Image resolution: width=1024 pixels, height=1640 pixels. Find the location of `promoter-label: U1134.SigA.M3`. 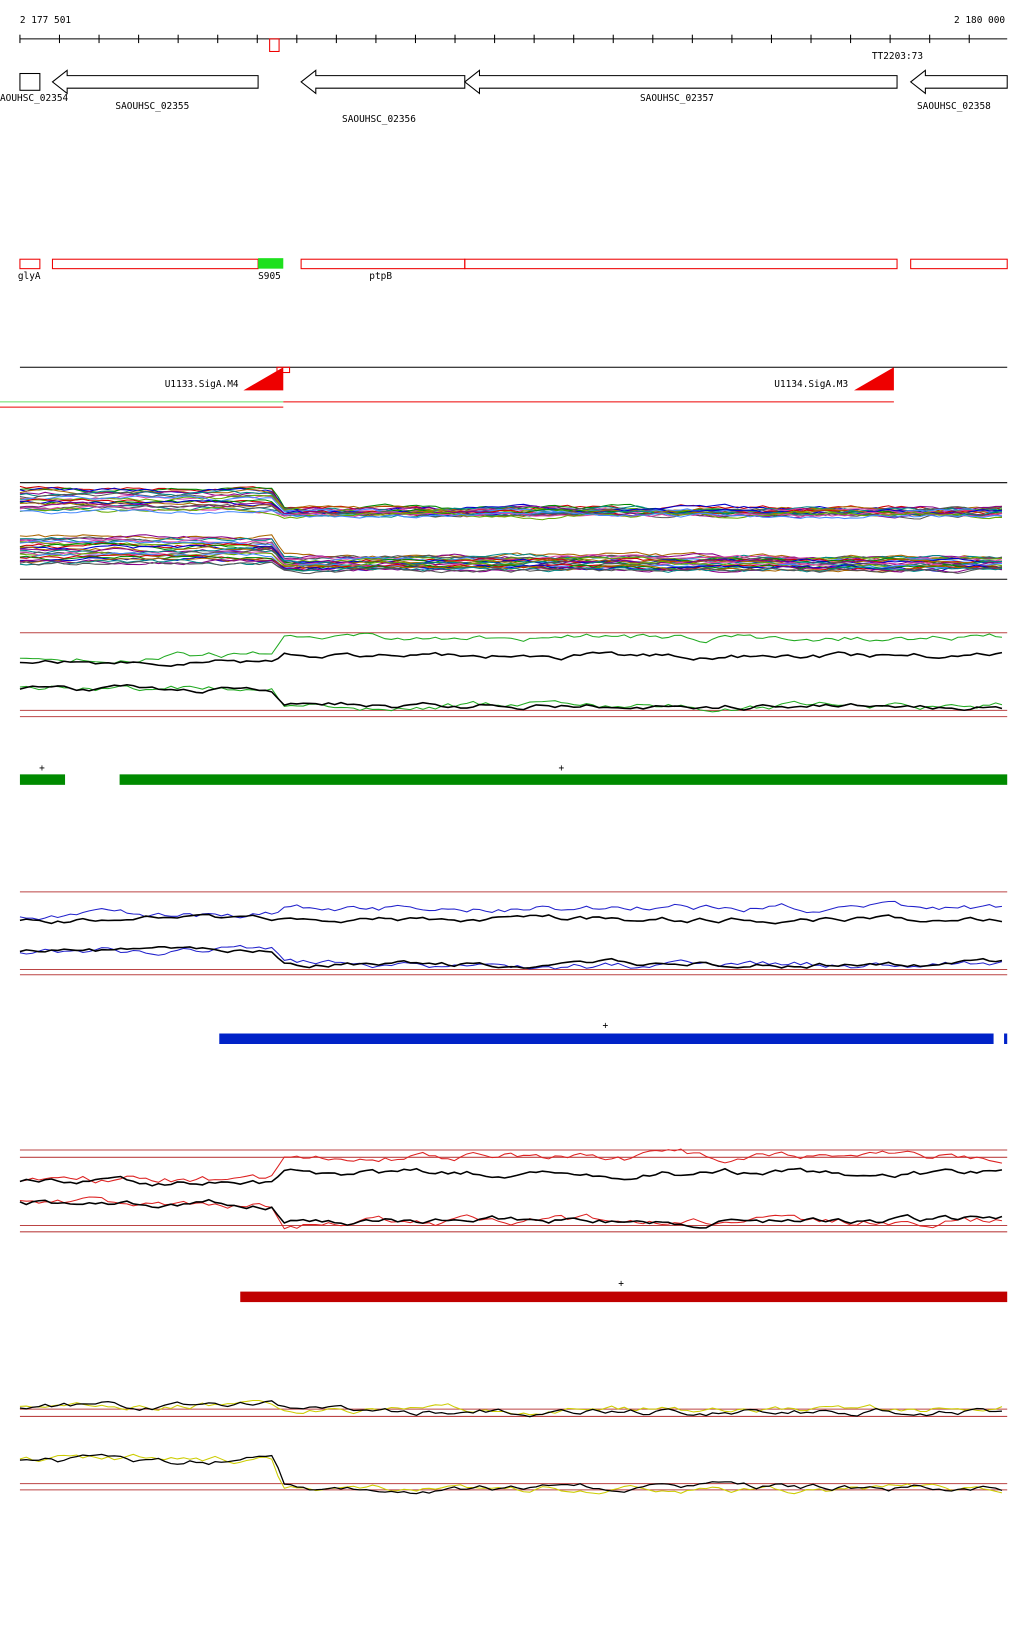

promoter-label: U1134.SigA.M3 is located at coordinates (811, 384).